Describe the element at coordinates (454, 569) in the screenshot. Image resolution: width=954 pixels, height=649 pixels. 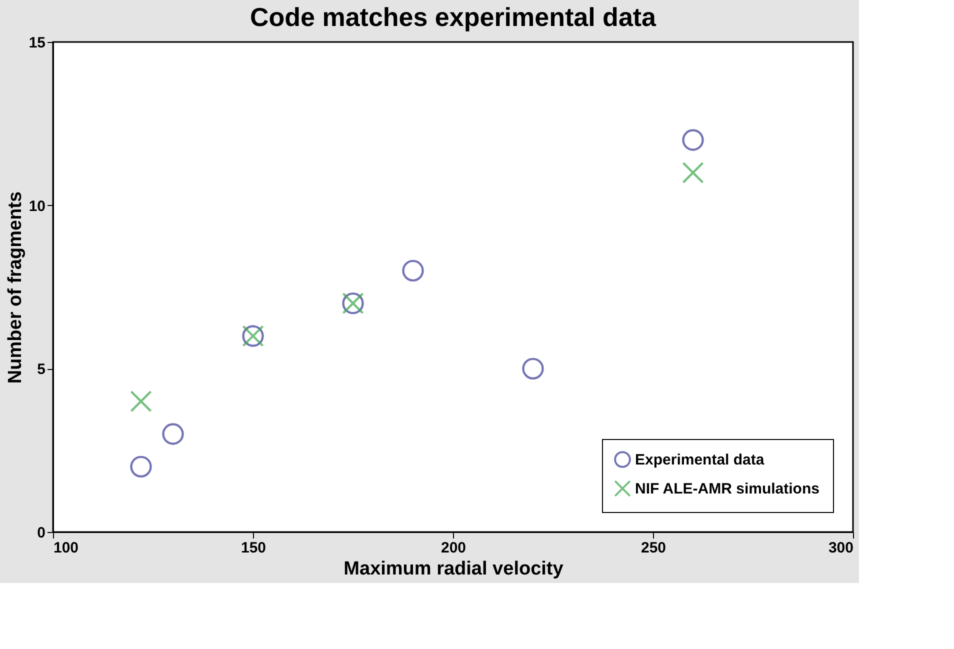
I see `x-axis-title: Maximum radial velocity` at that location.